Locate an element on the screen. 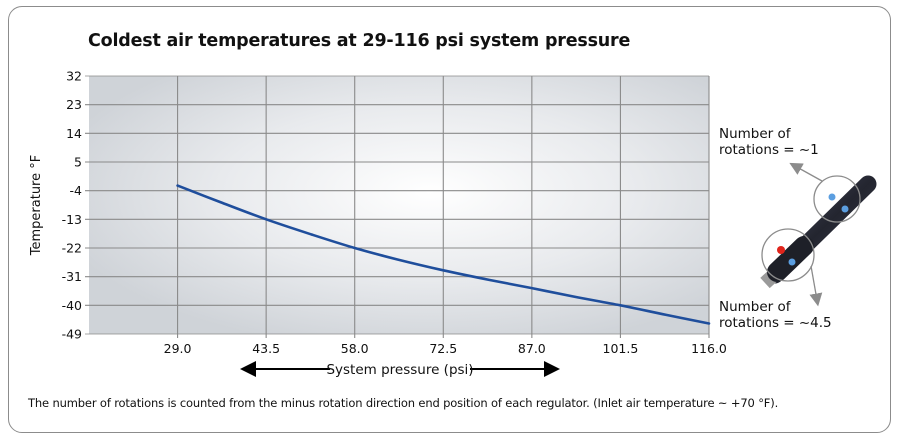  annotation-top: Number of rotations = ~1 is located at coordinates (769, 142).